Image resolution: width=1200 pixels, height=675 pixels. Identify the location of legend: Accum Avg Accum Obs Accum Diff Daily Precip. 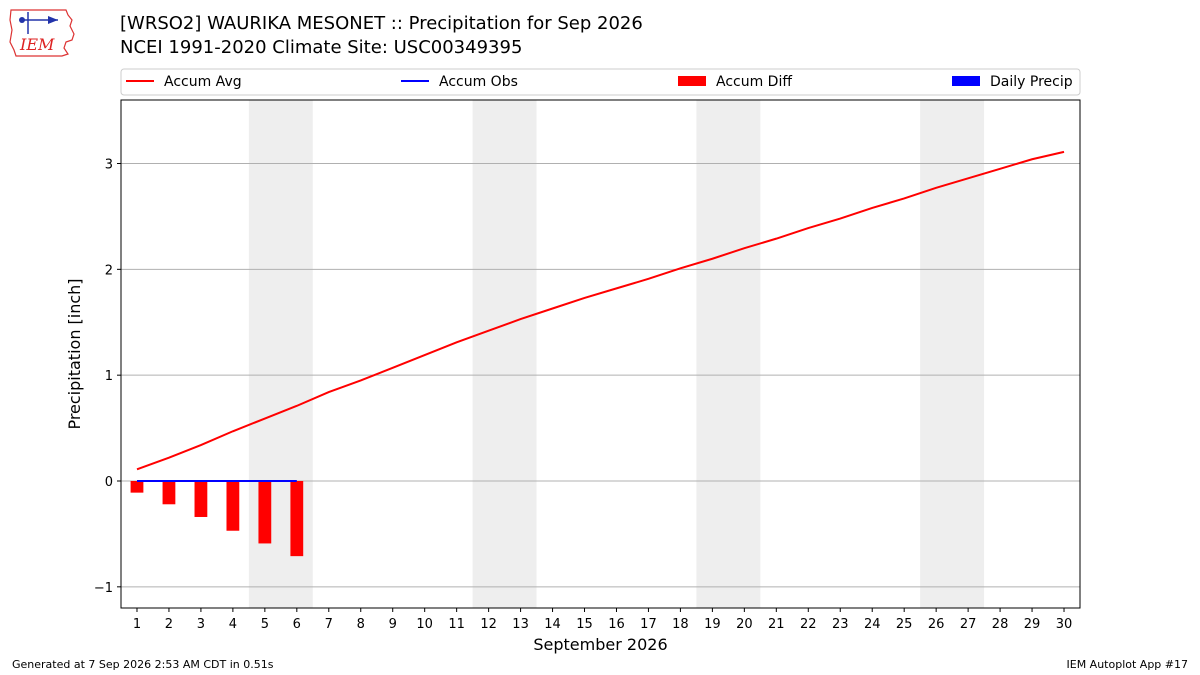
(600, 82).